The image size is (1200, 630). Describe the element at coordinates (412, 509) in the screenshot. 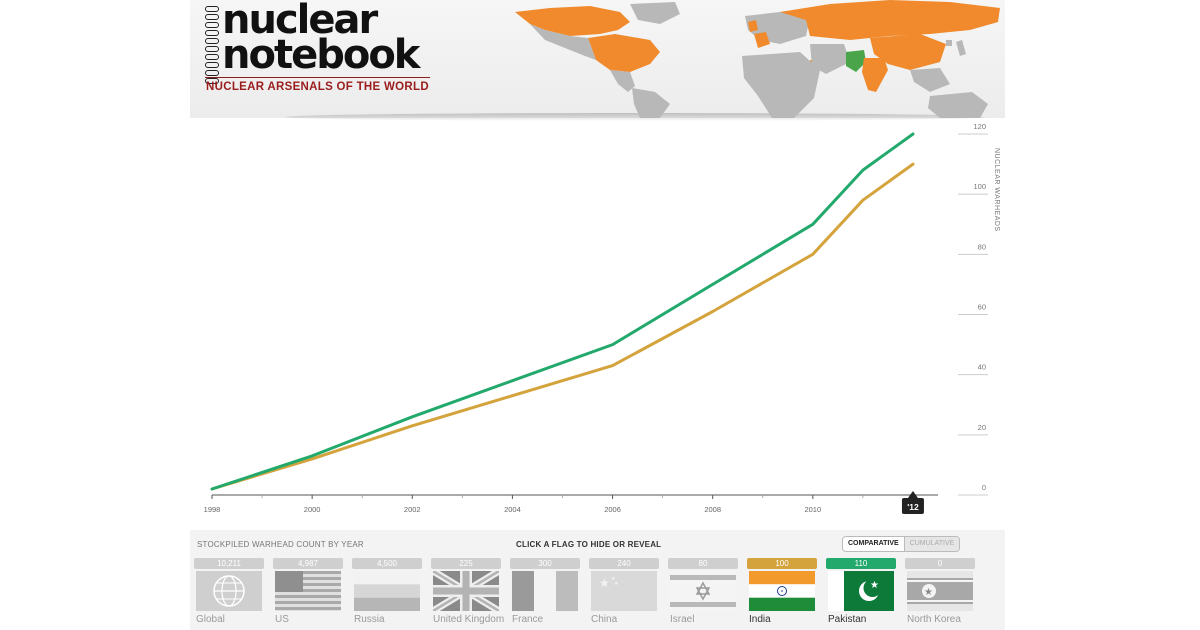

I see `x-tick-label: 2002` at that location.